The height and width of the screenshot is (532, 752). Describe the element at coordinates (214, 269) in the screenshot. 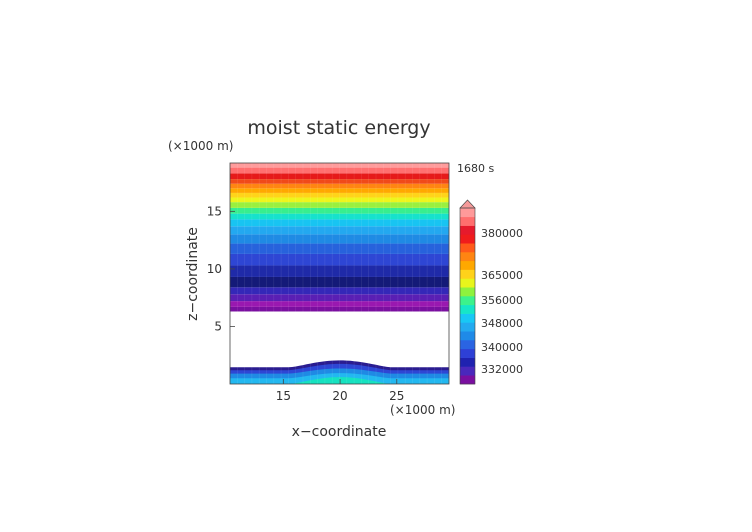

I see `y-tick-label-1: 10` at that location.